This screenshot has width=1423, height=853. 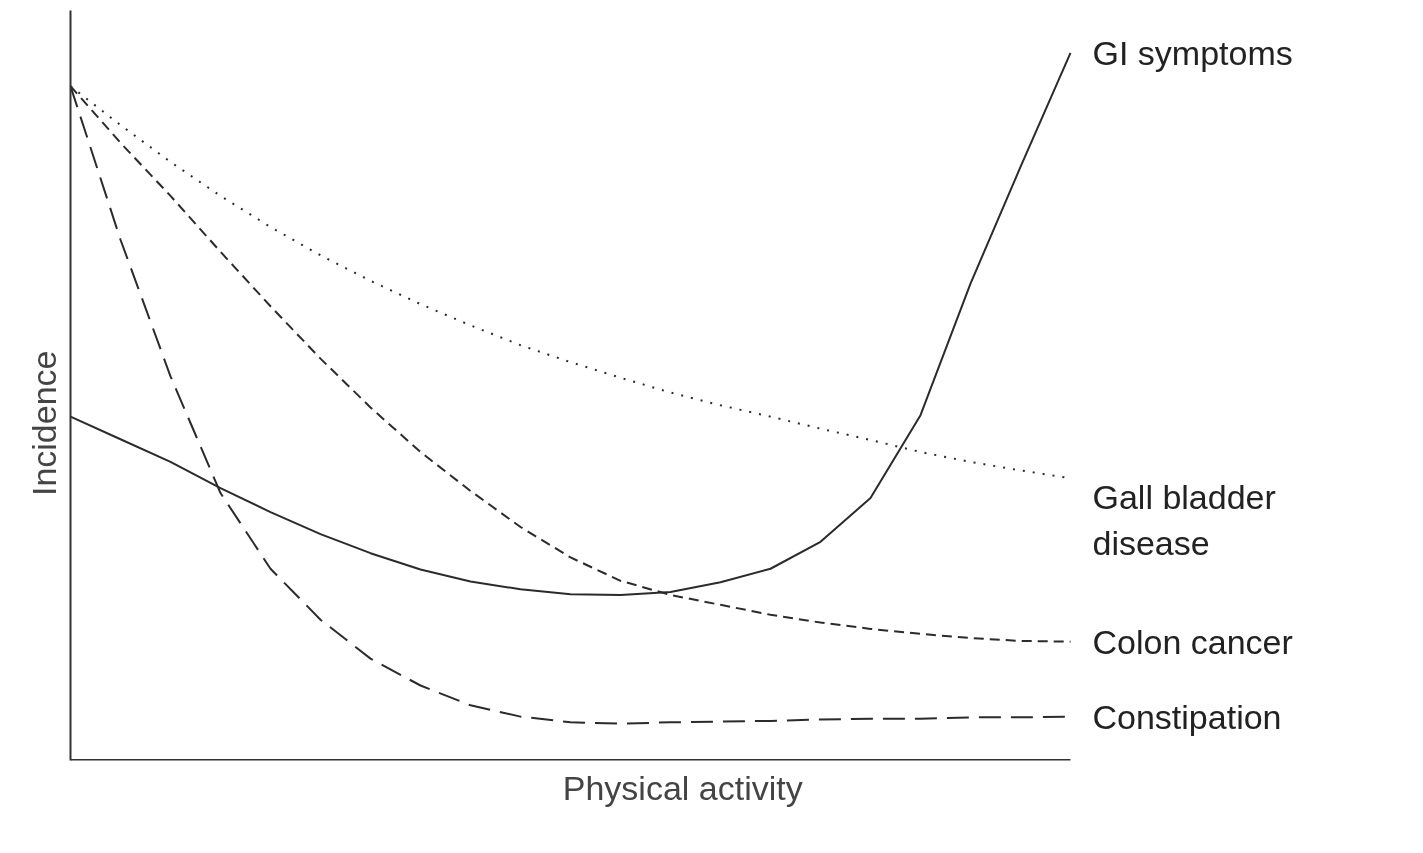 What do you see at coordinates (1184, 520) in the screenshot?
I see `series-label: Gall bladder disease` at bounding box center [1184, 520].